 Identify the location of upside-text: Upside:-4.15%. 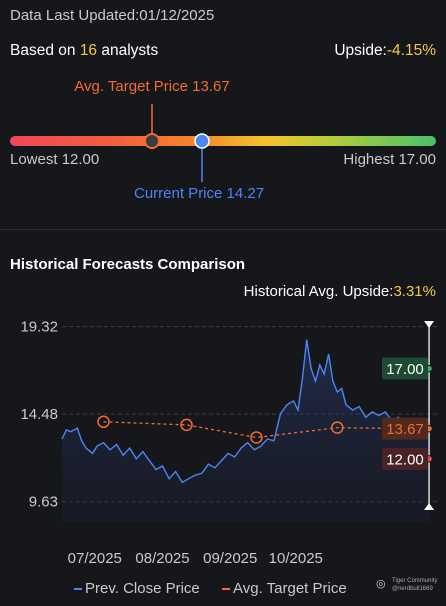
(385, 51).